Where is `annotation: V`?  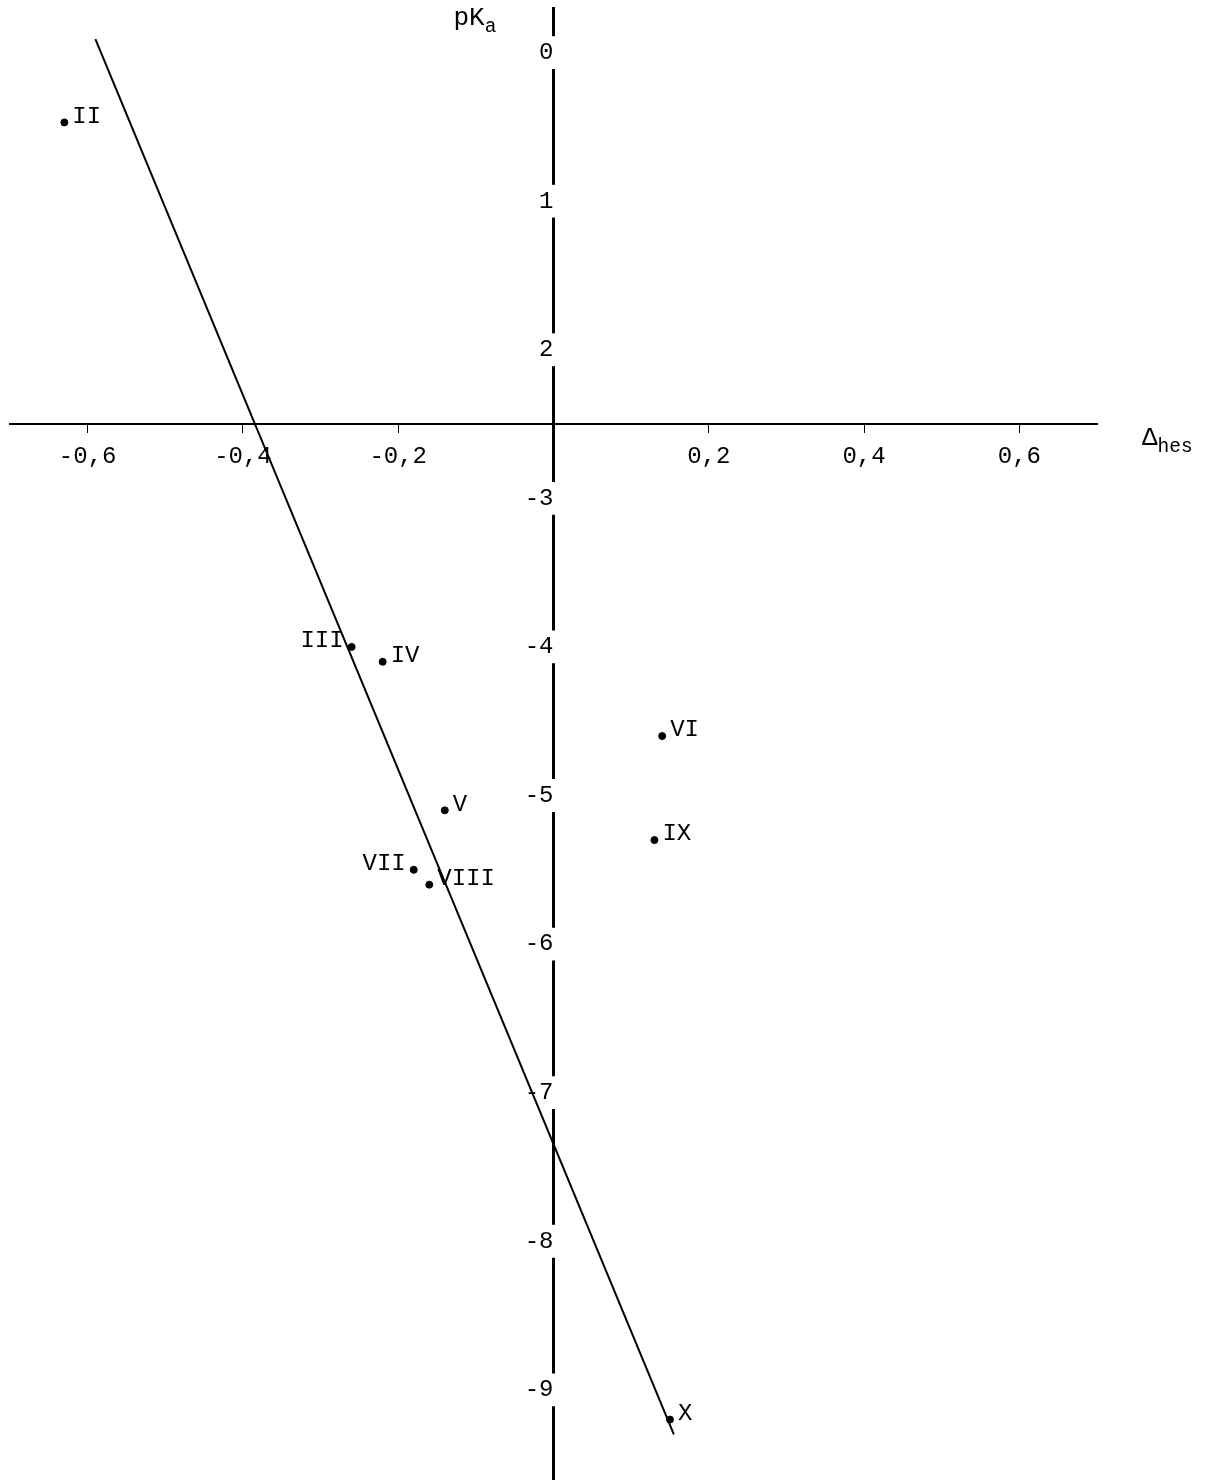 annotation: V is located at coordinates (460, 804).